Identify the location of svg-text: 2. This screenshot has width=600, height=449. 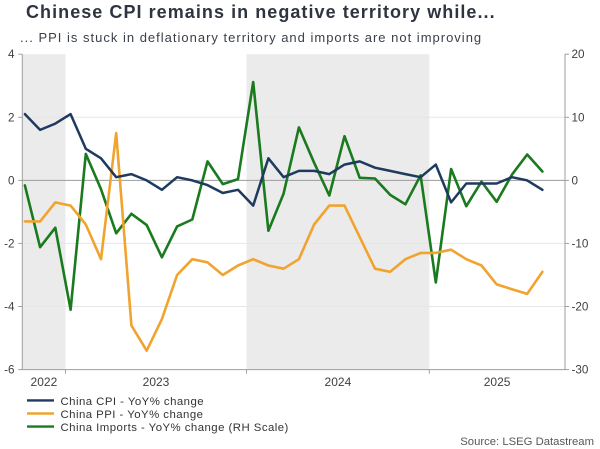
(11, 117).